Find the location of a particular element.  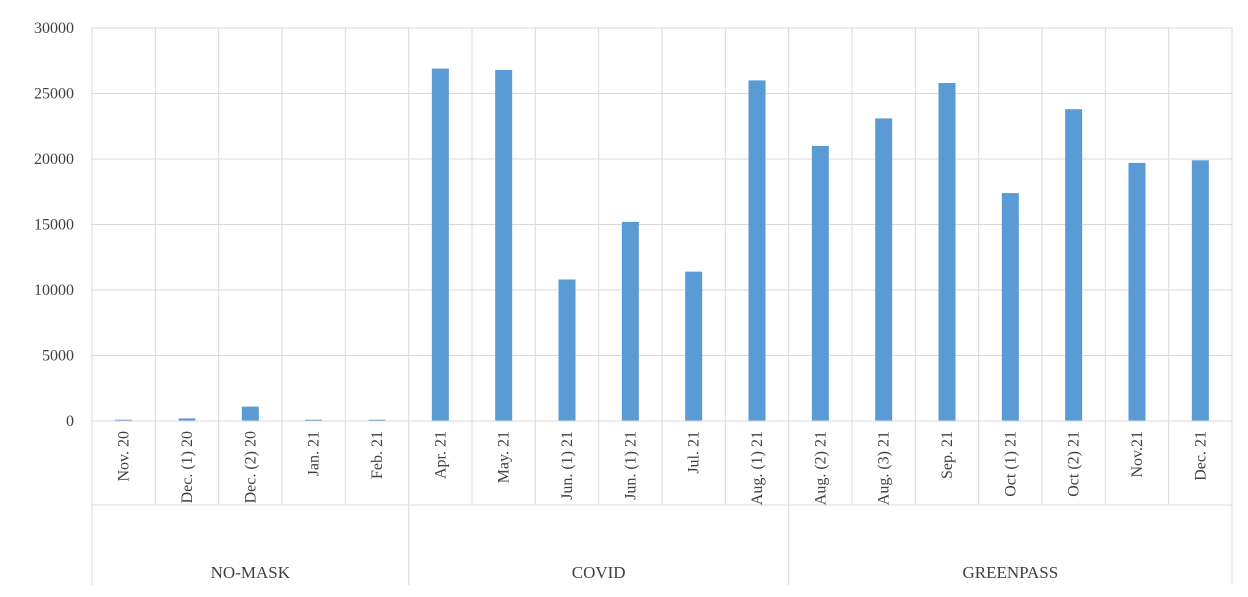

y-tick-label: 15000 is located at coordinates (54, 225).